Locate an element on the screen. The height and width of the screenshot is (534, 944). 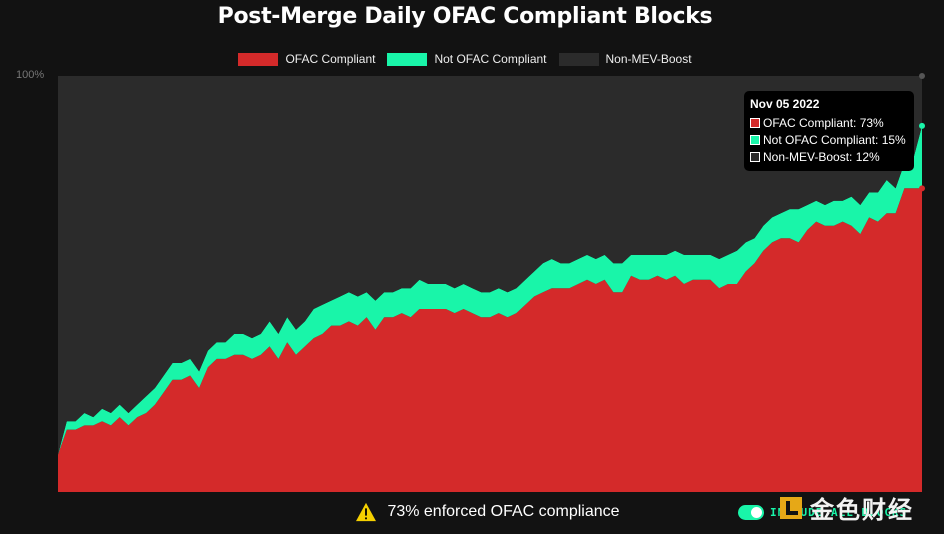
chart-title: Post-Merge Daily OFAC Compliant Blocks is located at coordinates (465, 16).